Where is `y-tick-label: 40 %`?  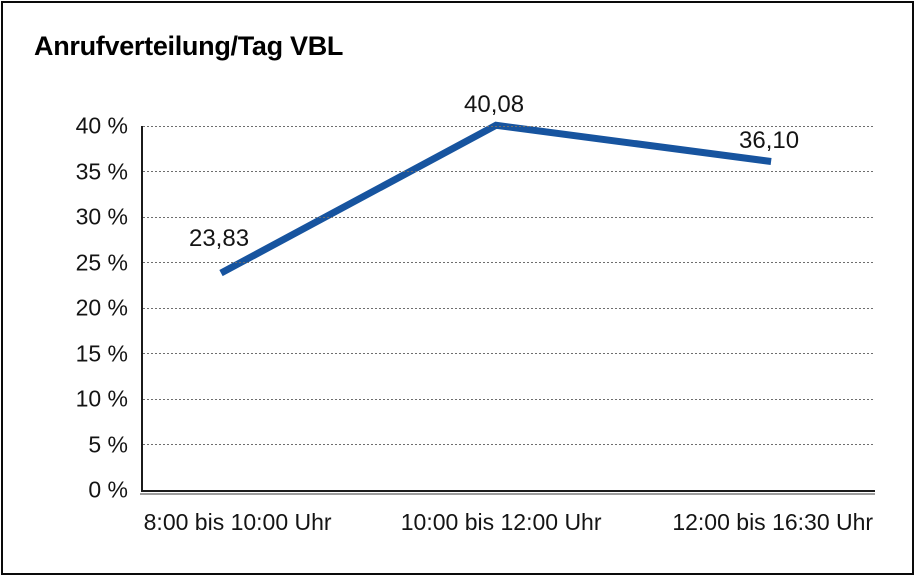
y-tick-label: 40 % is located at coordinates (101, 125).